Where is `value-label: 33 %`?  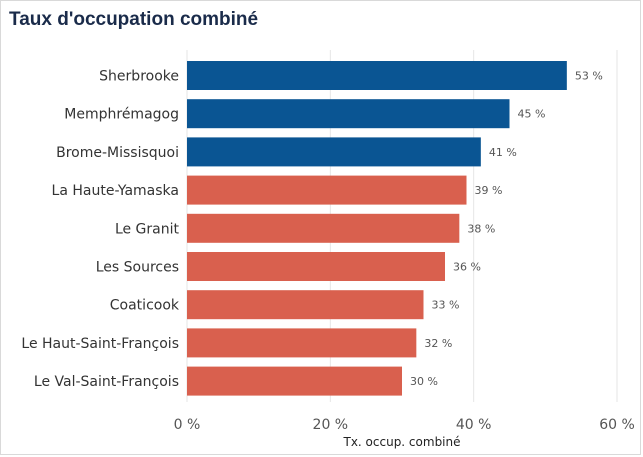
value-label: 33 % is located at coordinates (446, 305).